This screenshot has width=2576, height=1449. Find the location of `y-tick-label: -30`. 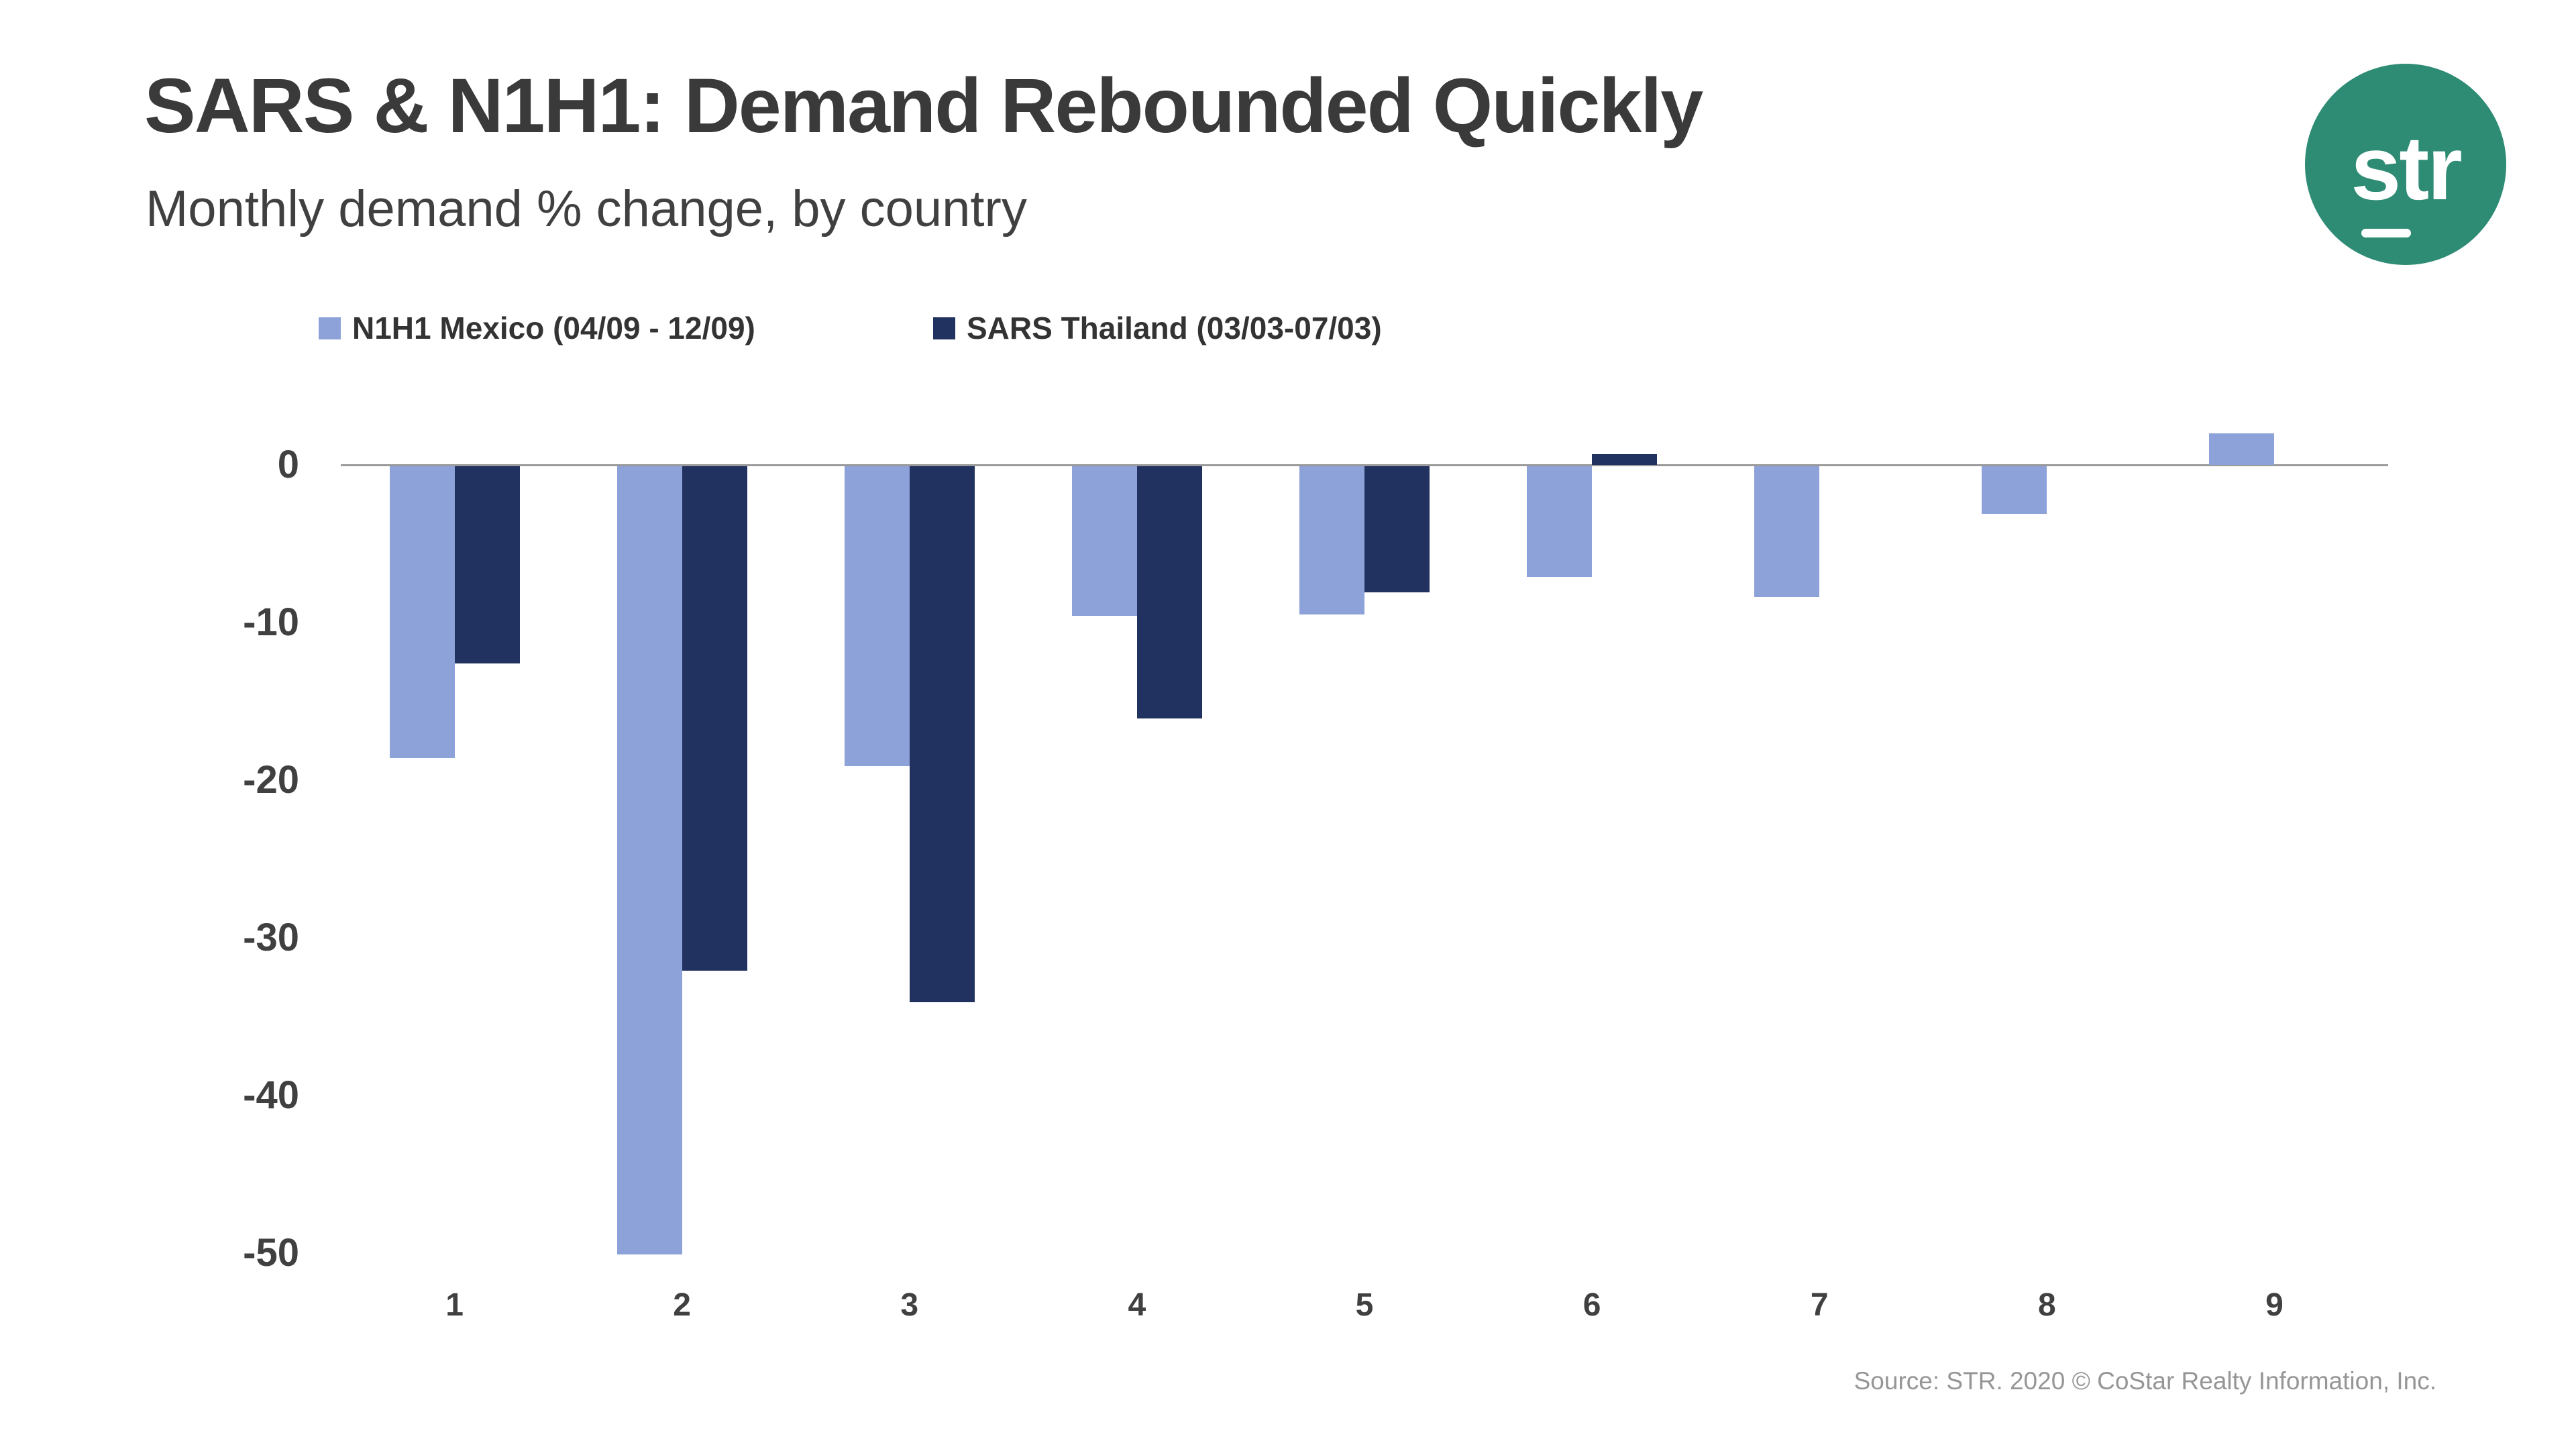

y-tick-label: -30 is located at coordinates (271, 937).